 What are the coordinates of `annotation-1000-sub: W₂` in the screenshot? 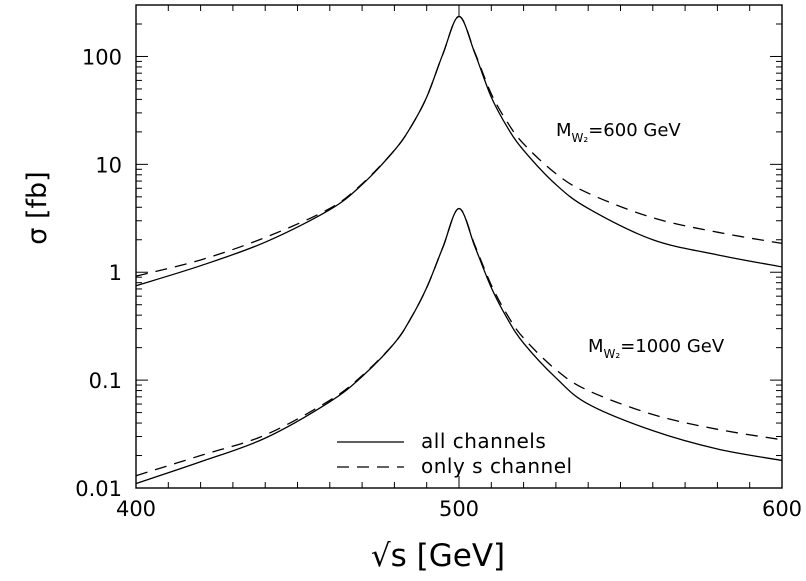 It's located at (612, 354).